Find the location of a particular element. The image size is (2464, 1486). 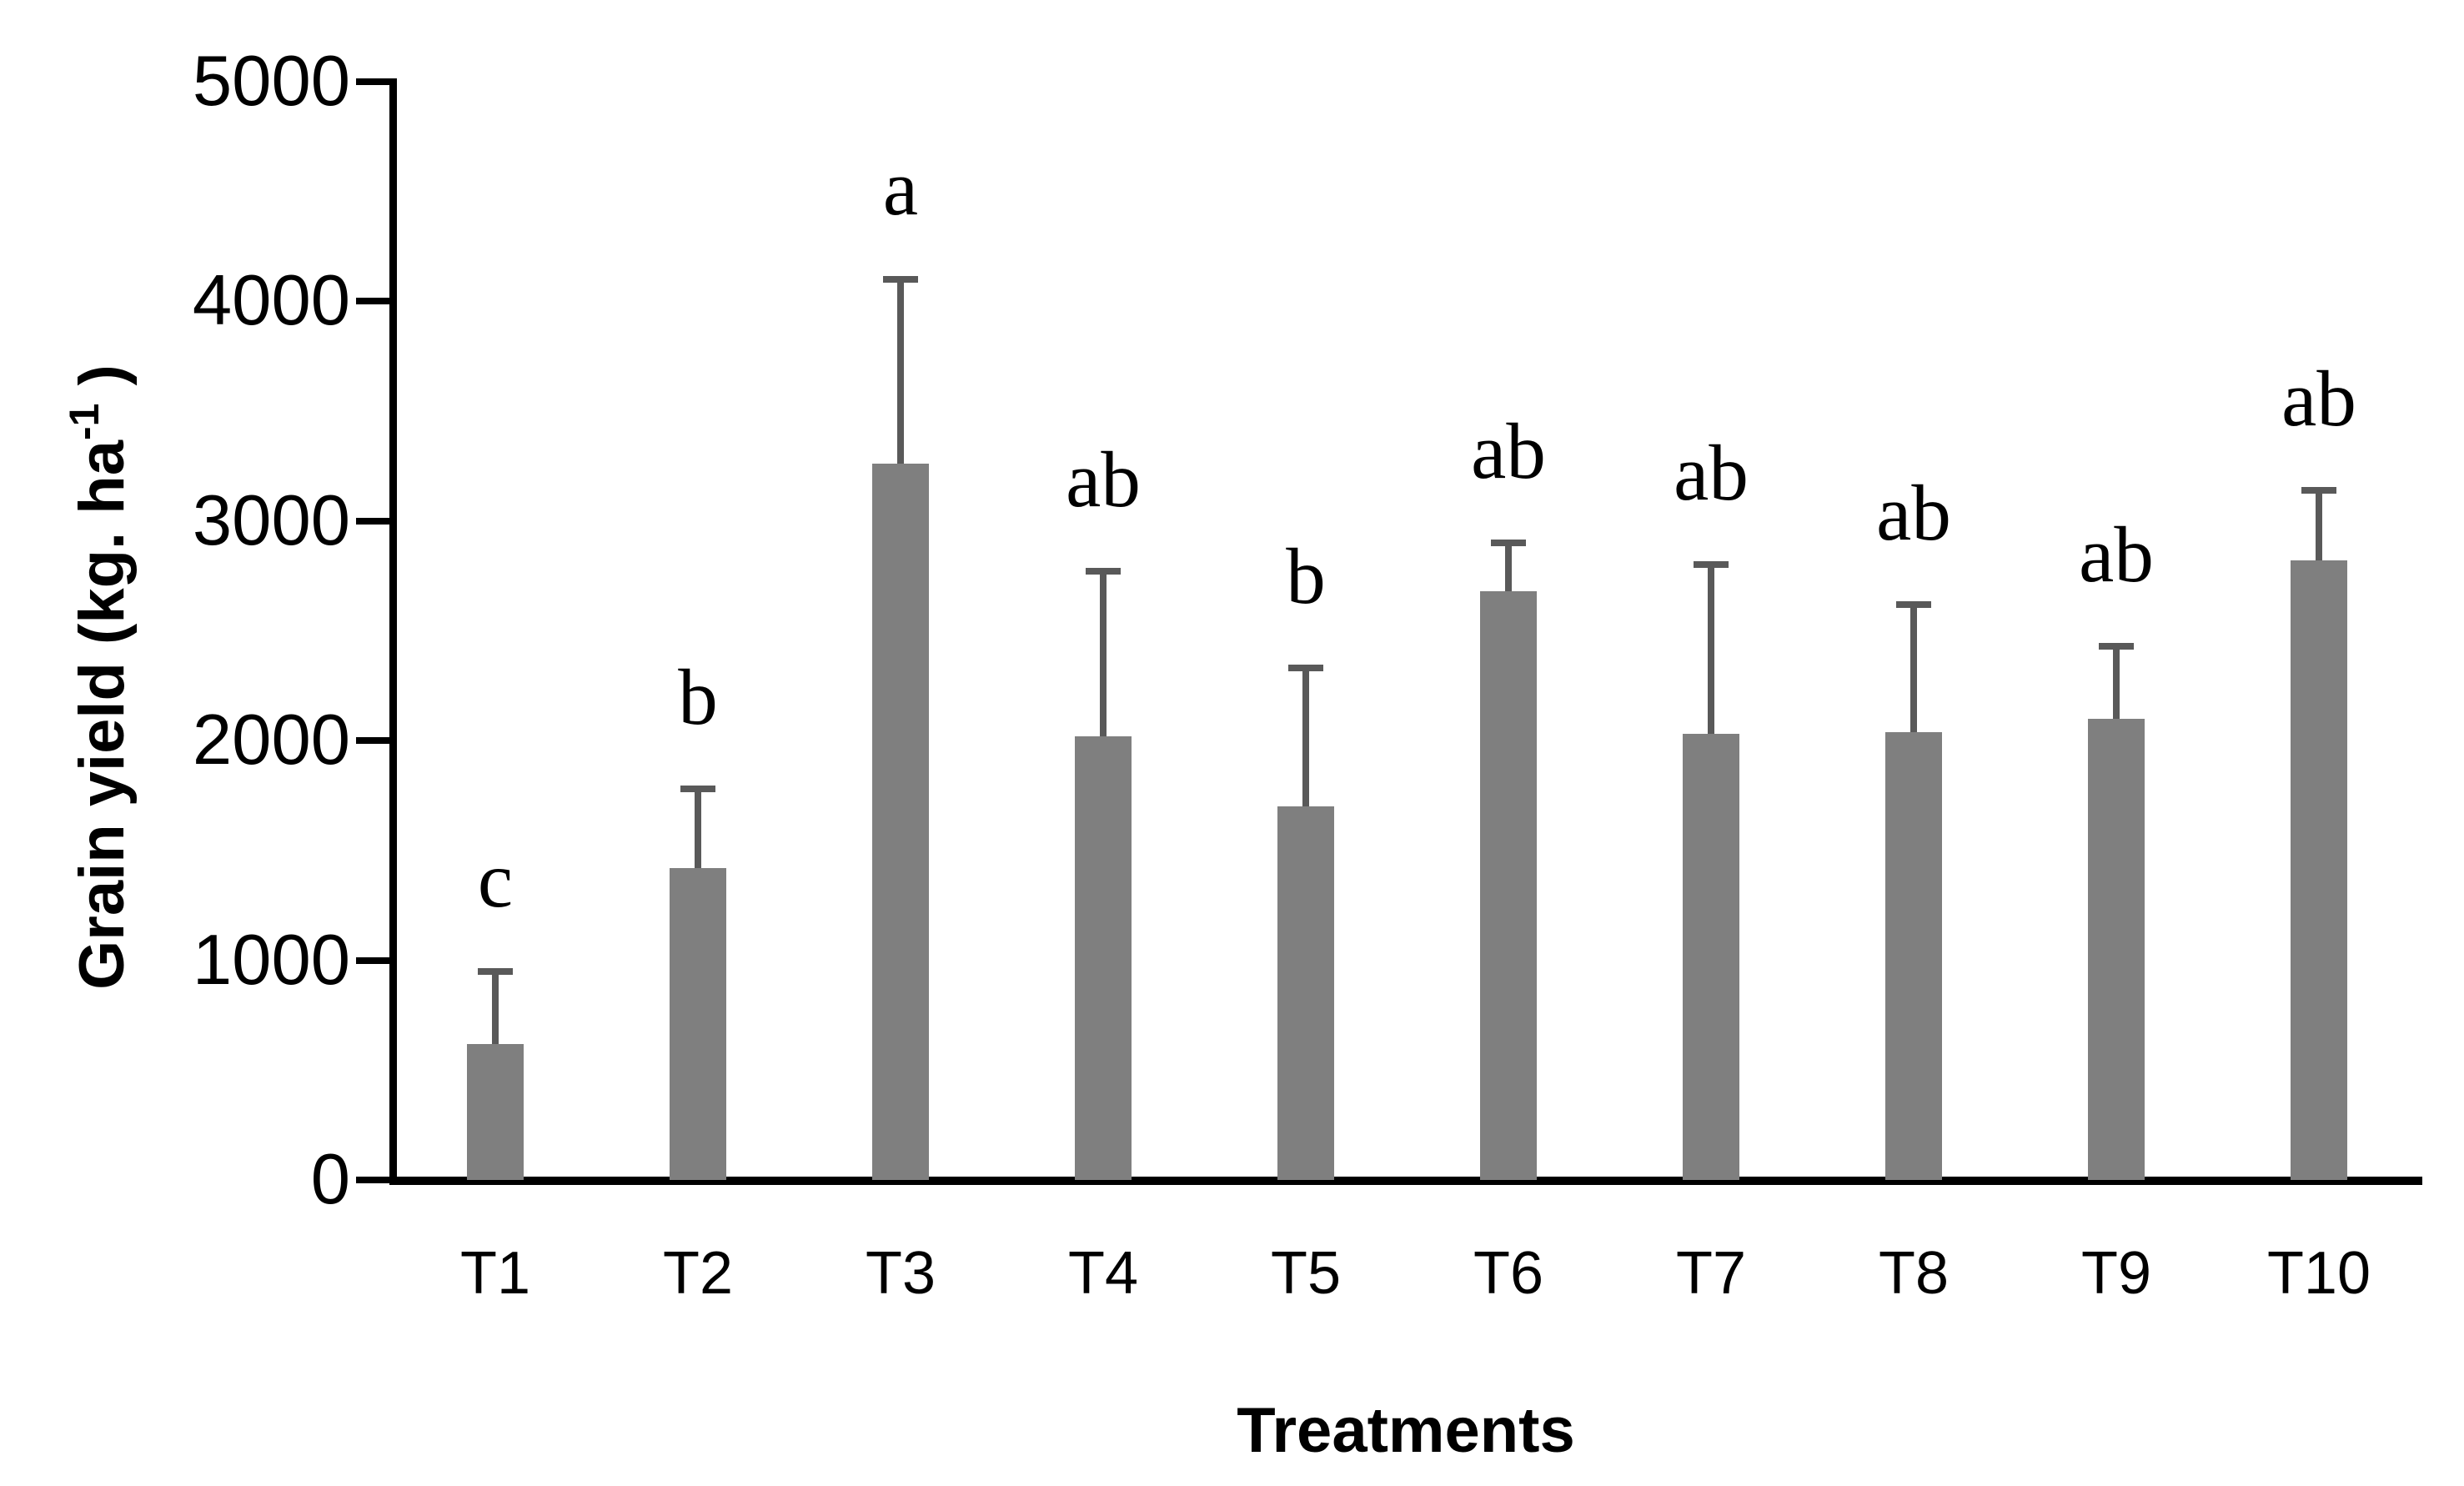

x-axis-line is located at coordinates (1405, 1181).